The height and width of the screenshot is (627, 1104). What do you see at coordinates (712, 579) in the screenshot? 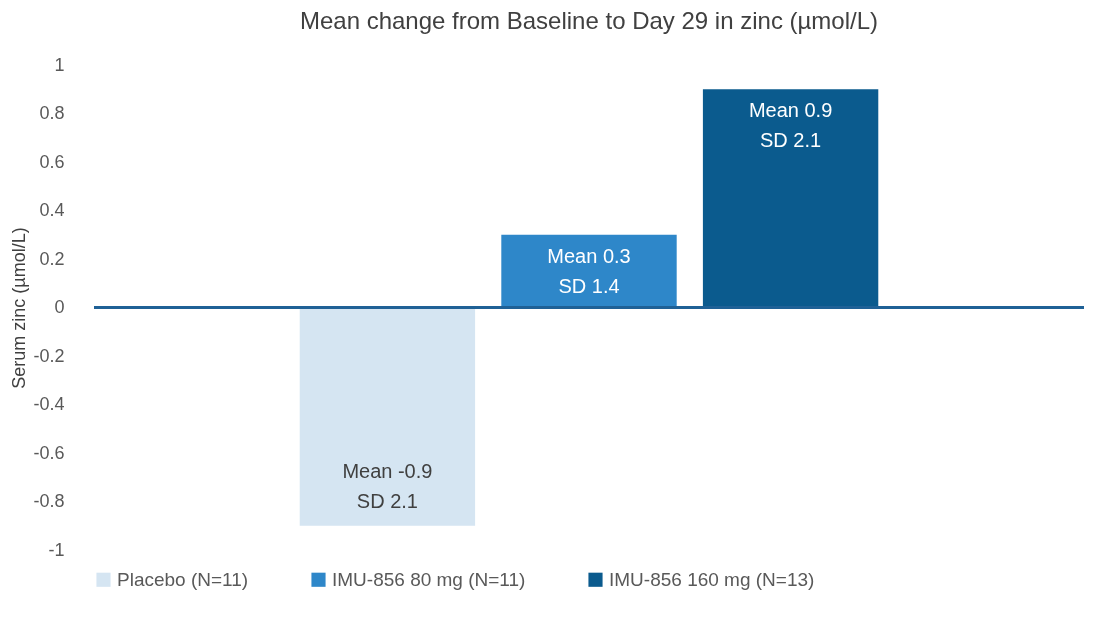
I see `legend-label: IMU-856 160 mg (N=13)` at bounding box center [712, 579].